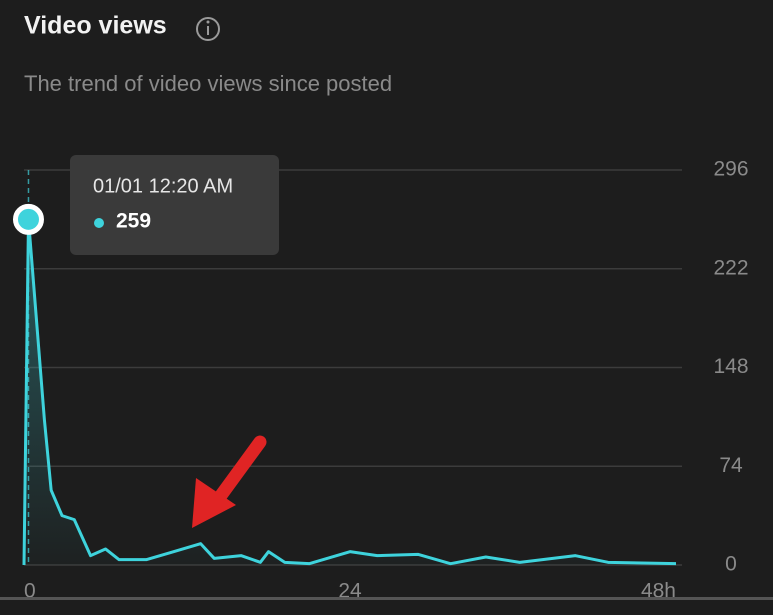  Describe the element at coordinates (730, 169) in the screenshot. I see `y-tick-label: 296` at that location.